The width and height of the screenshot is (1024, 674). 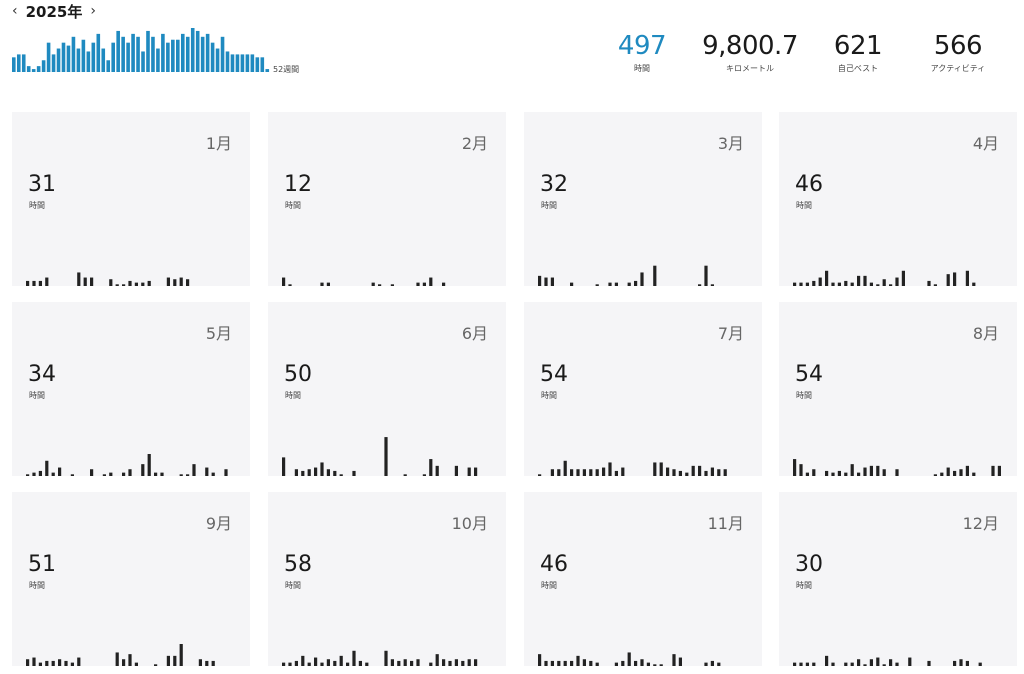 I want to click on month-card: 9月 51 時間, so click(x=131, y=579).